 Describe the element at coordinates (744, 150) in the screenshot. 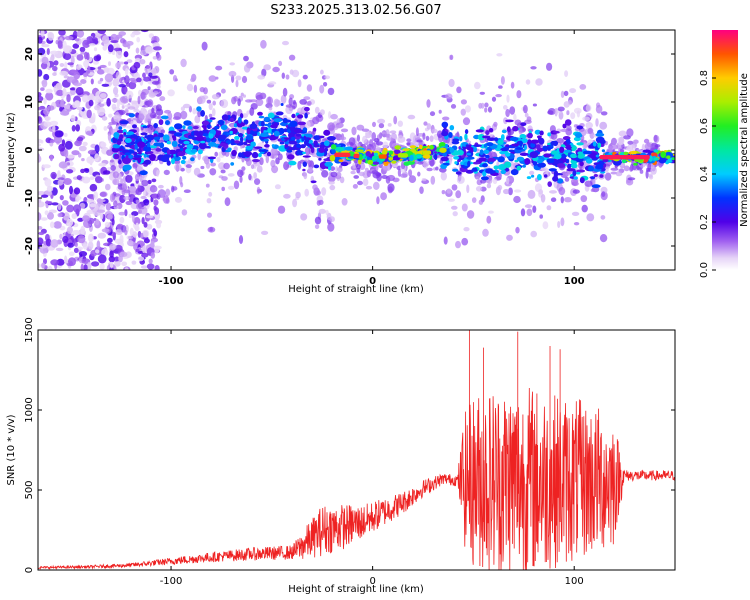

I see `colorbar-label: Normalized spectral amplitude` at that location.